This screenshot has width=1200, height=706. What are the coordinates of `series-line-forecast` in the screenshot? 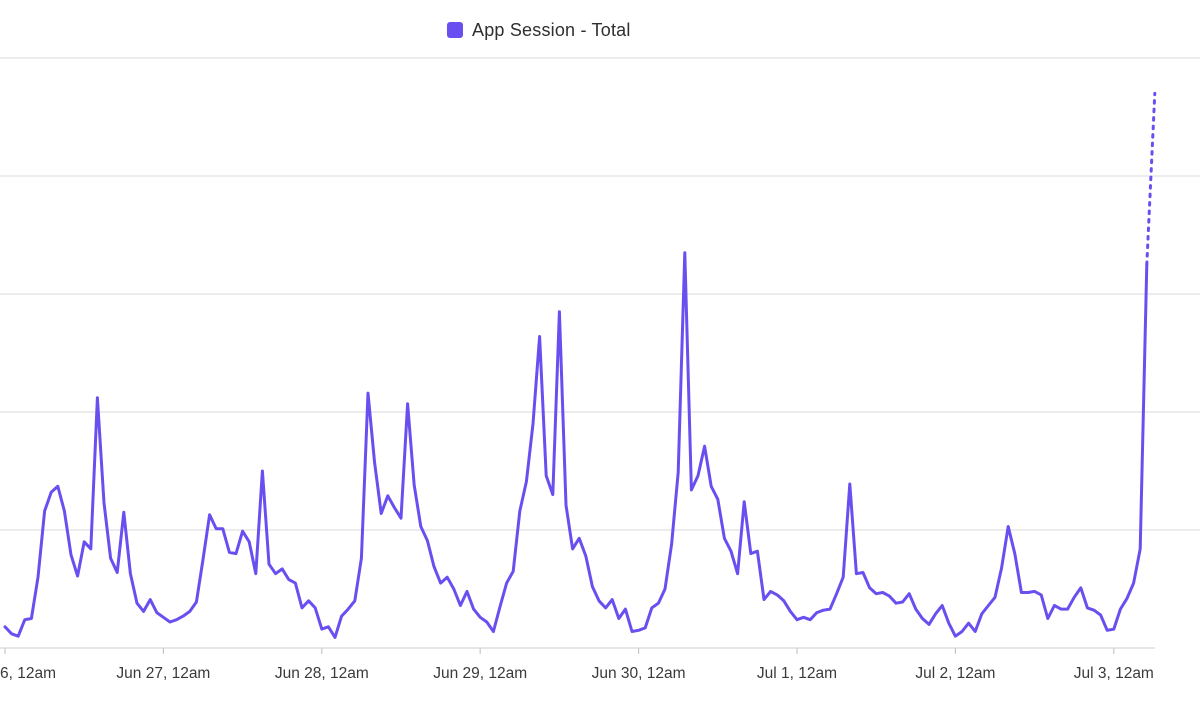 It's located at (1151, 178).